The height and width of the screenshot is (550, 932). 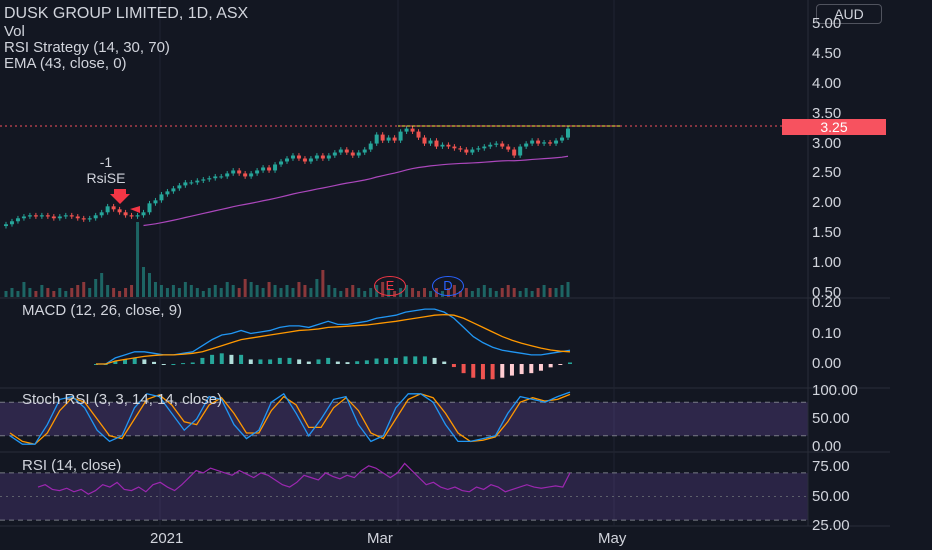 What do you see at coordinates (831, 418) in the screenshot?
I see `stoch-axis-tick: 50.00` at bounding box center [831, 418].